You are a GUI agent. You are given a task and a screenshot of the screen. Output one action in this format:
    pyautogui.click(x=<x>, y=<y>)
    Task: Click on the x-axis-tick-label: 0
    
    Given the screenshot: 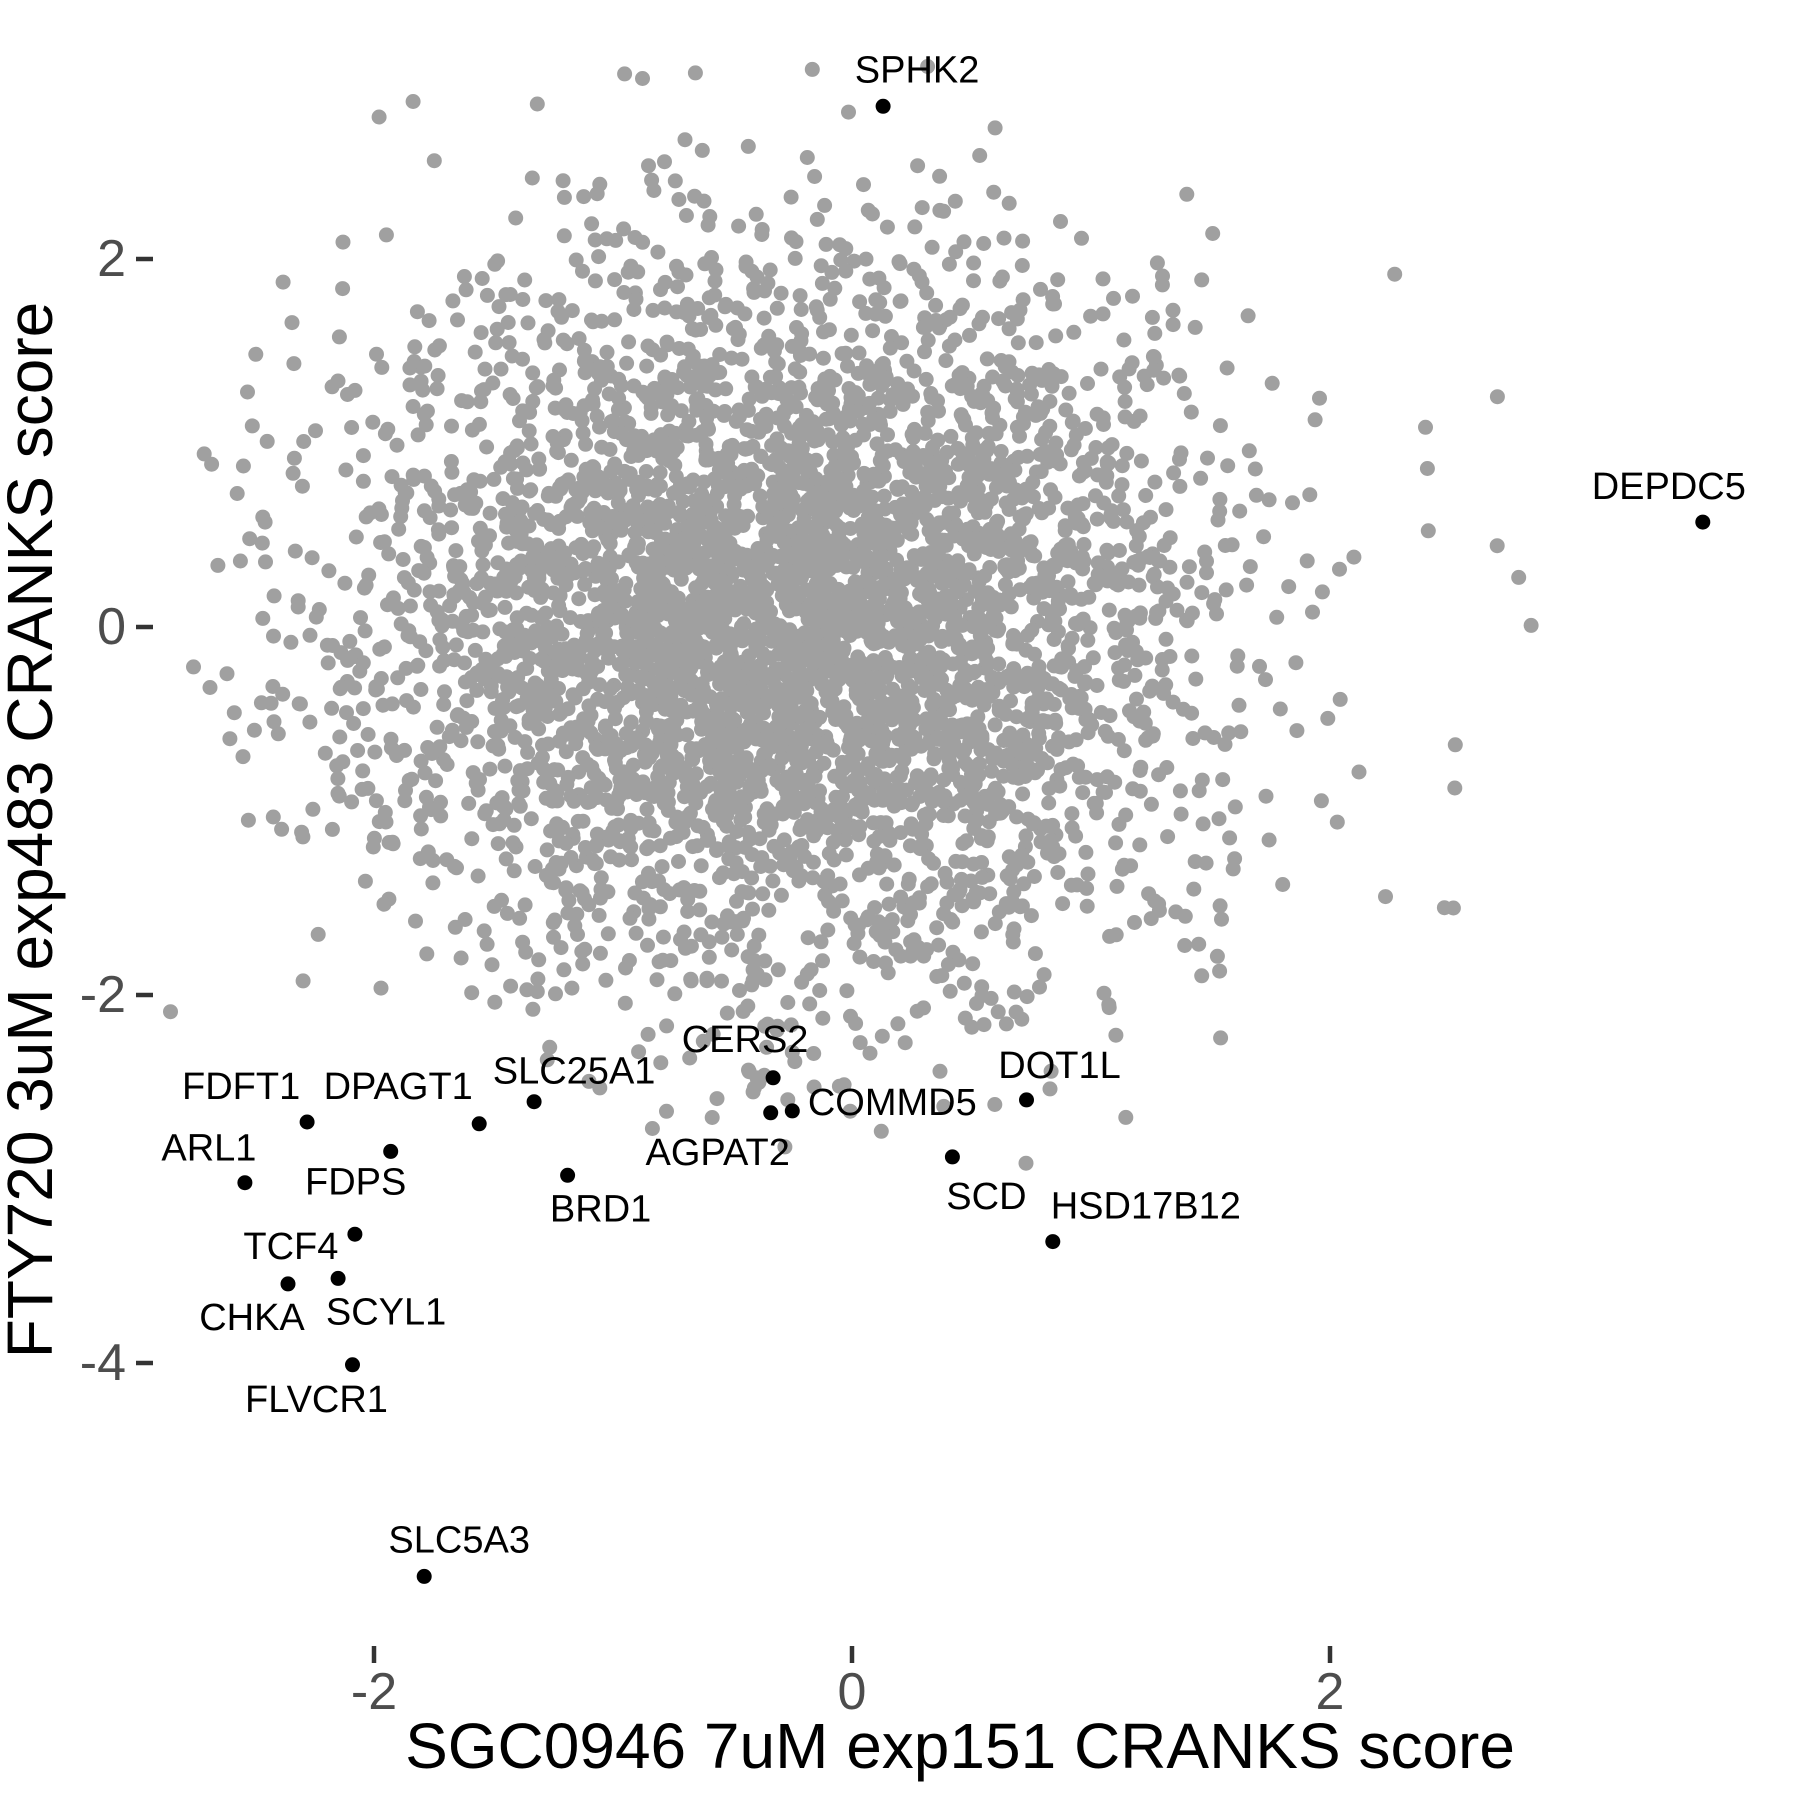 What is the action you would take?
    pyautogui.click(x=852, y=1692)
    